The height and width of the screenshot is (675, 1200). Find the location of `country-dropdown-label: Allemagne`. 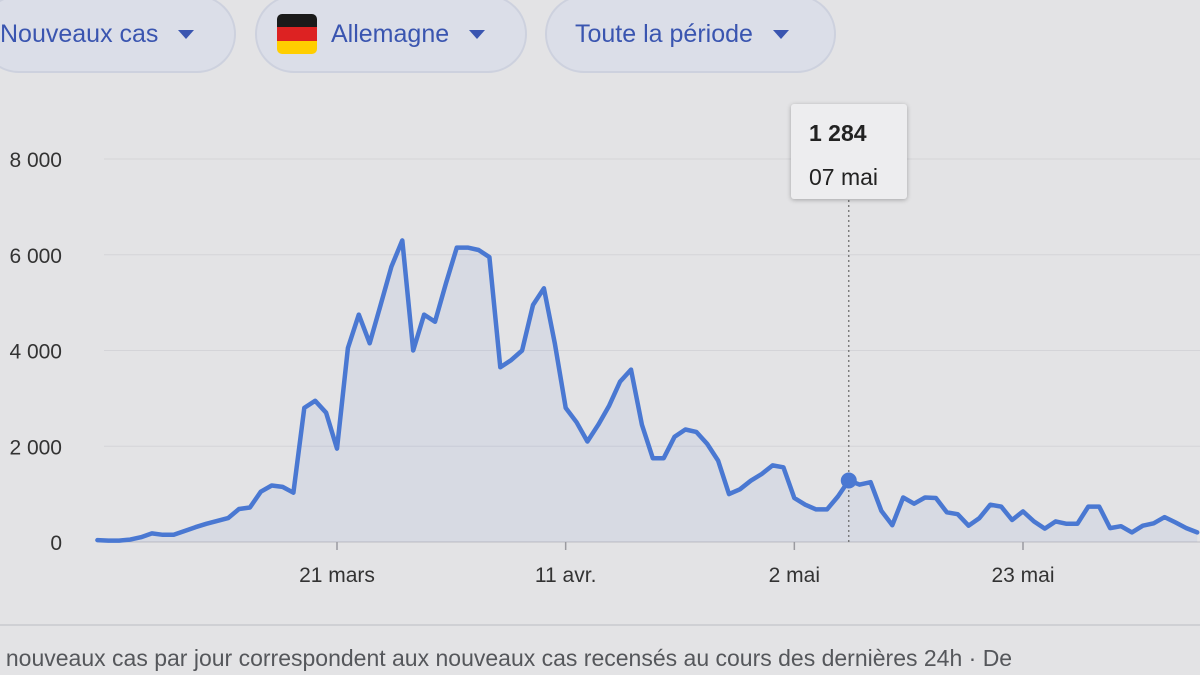

country-dropdown-label: Allemagne is located at coordinates (390, 33).